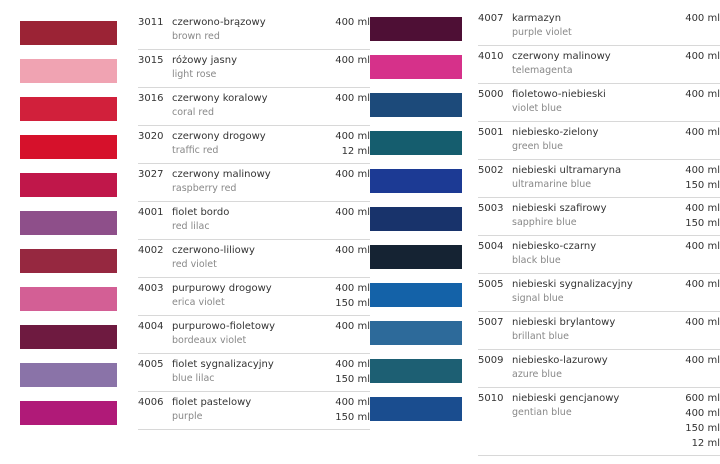  Describe the element at coordinates (598, 178) in the screenshot. I see `names: niebieski ultramaryna ultramarine blue` at that location.